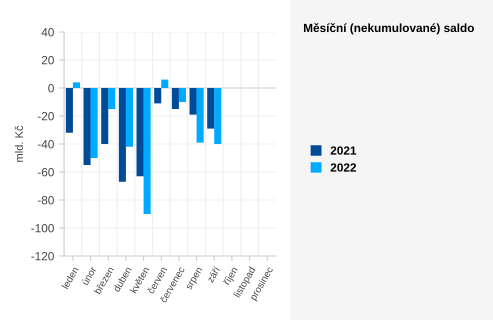  Describe the element at coordinates (51, 88) in the screenshot. I see `y-tick-label: 0` at that location.